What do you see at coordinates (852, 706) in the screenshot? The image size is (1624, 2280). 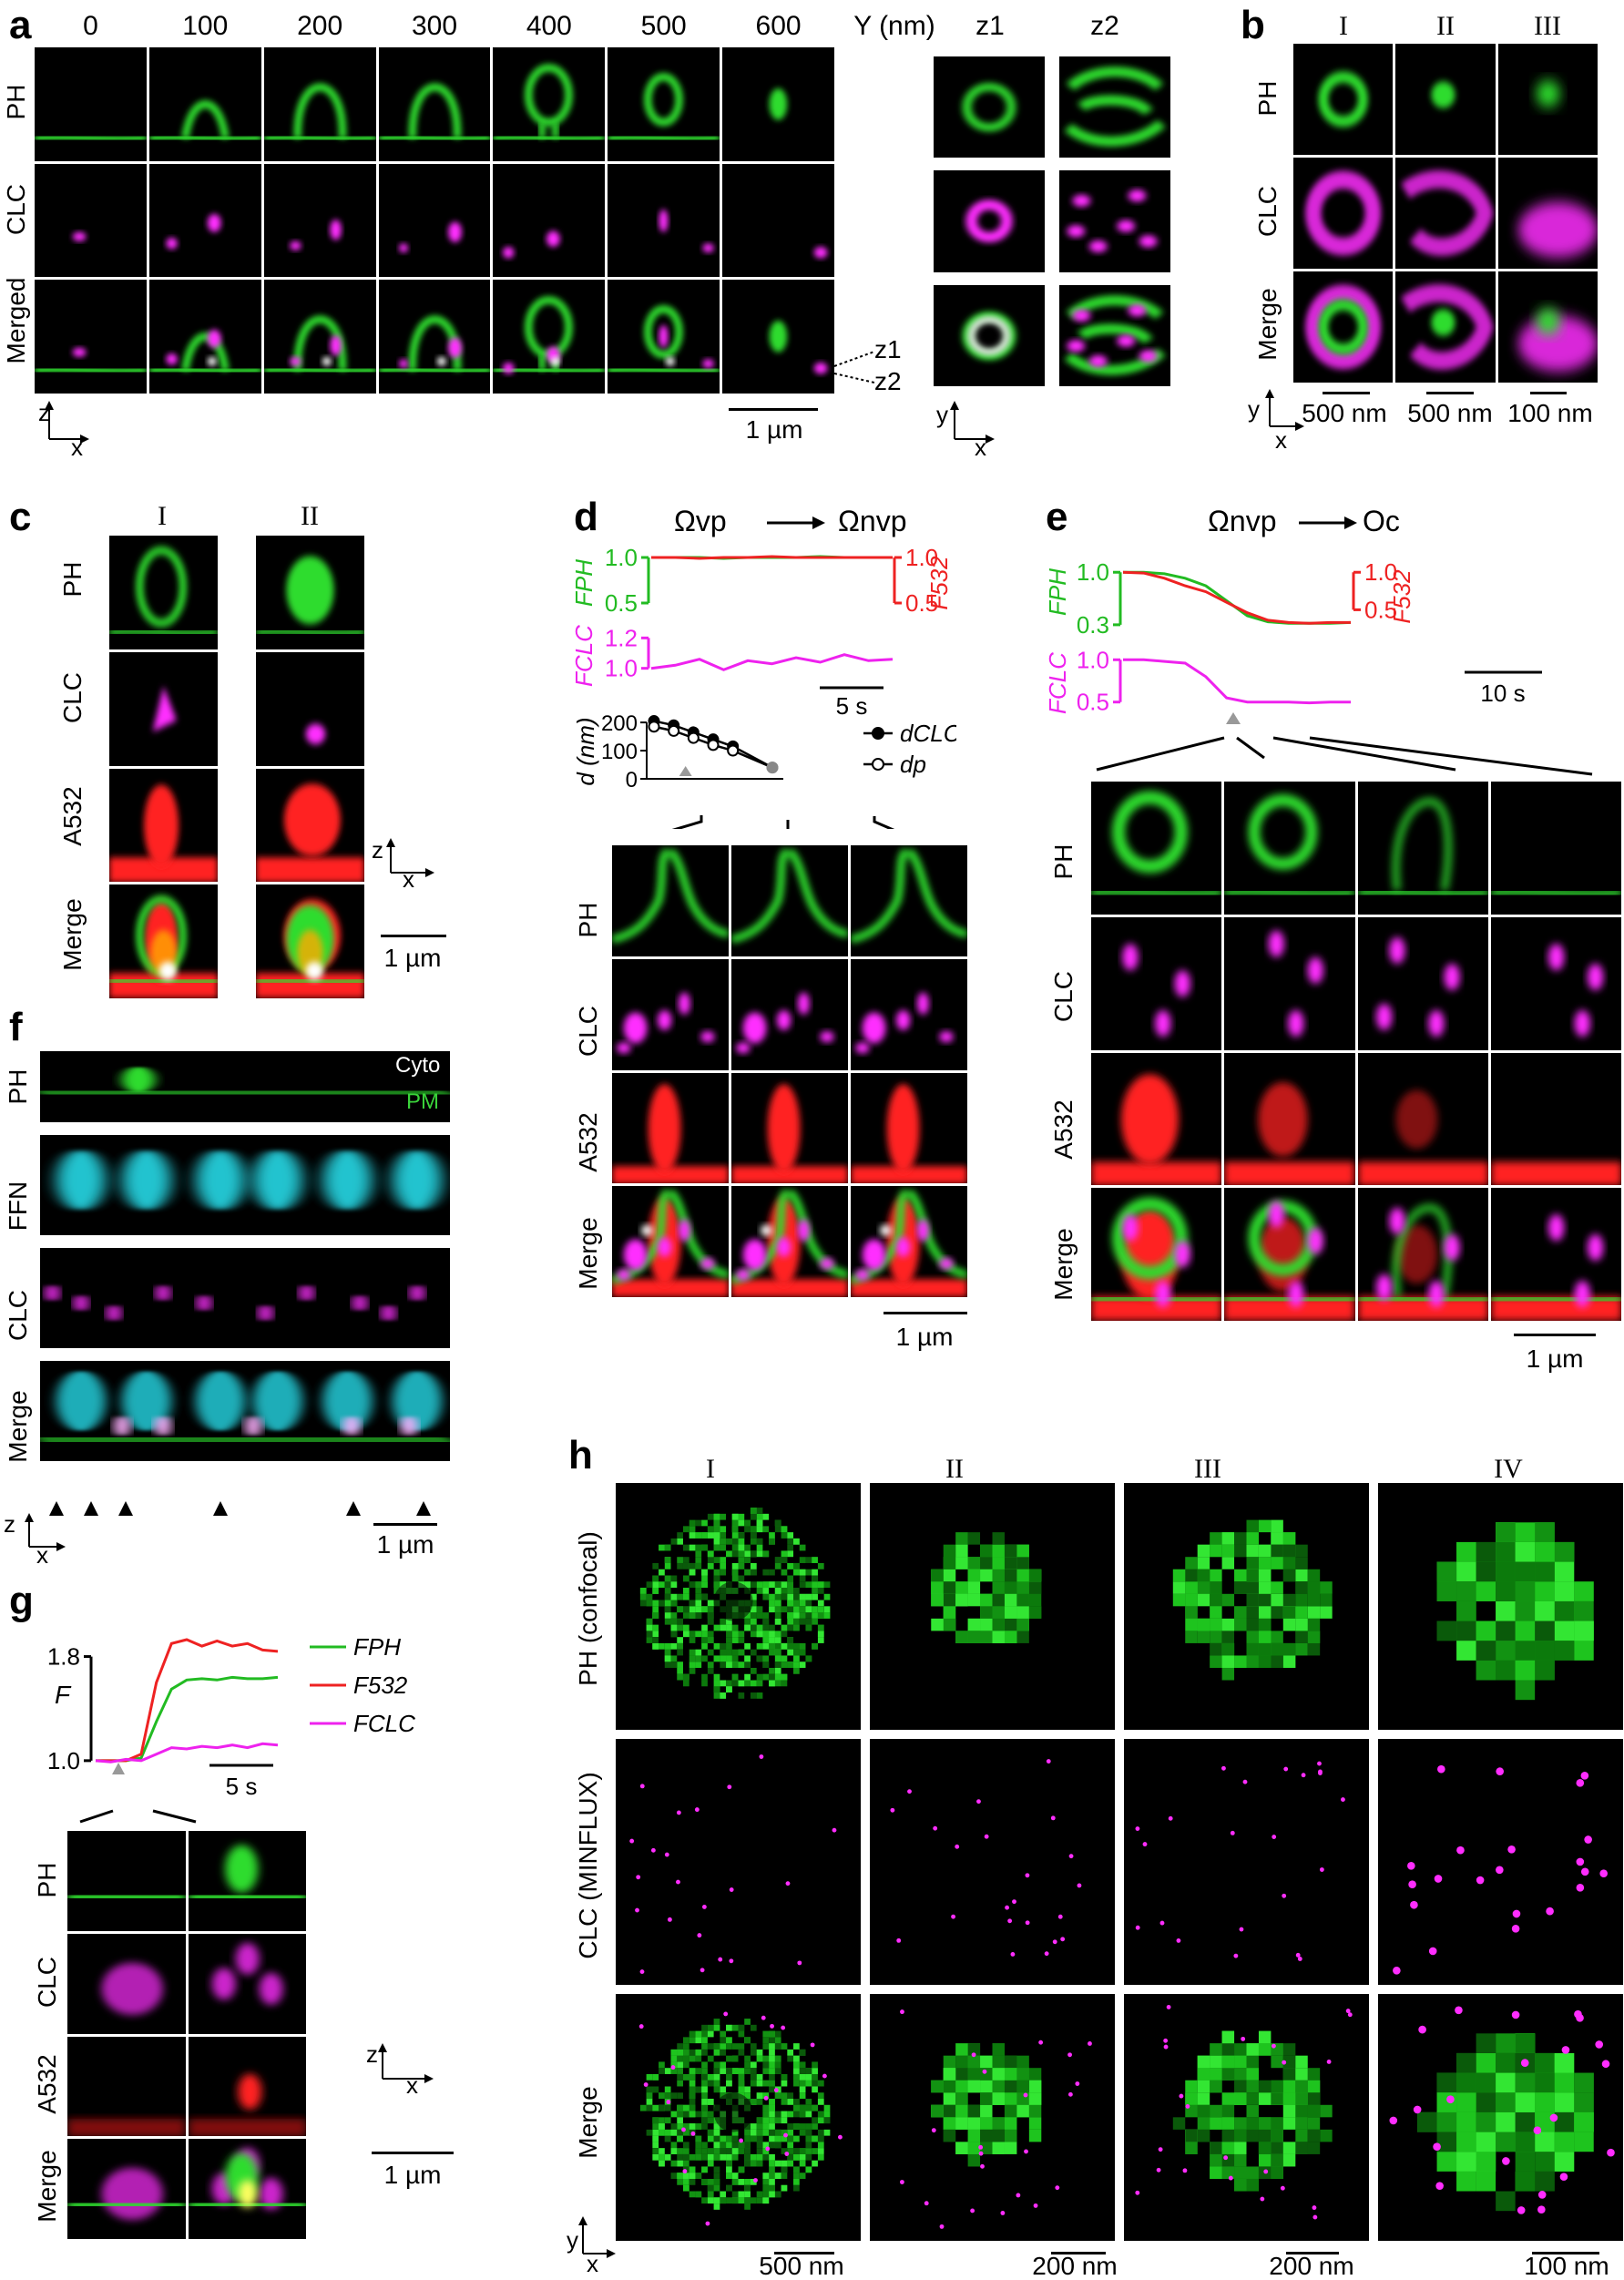 I see `panel-d-time-scalebar-label: 5 s` at bounding box center [852, 706].